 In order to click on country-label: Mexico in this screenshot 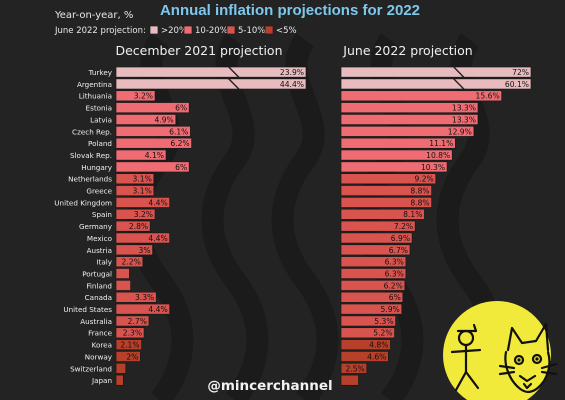, I will do `click(99, 238)`.